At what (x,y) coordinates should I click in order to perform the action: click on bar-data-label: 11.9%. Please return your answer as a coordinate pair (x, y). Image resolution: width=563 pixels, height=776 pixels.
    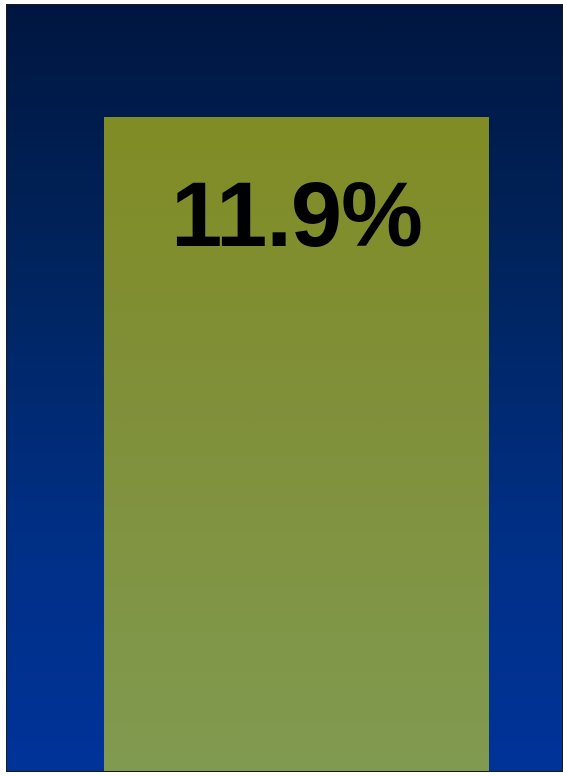
    Looking at the image, I should click on (297, 215).